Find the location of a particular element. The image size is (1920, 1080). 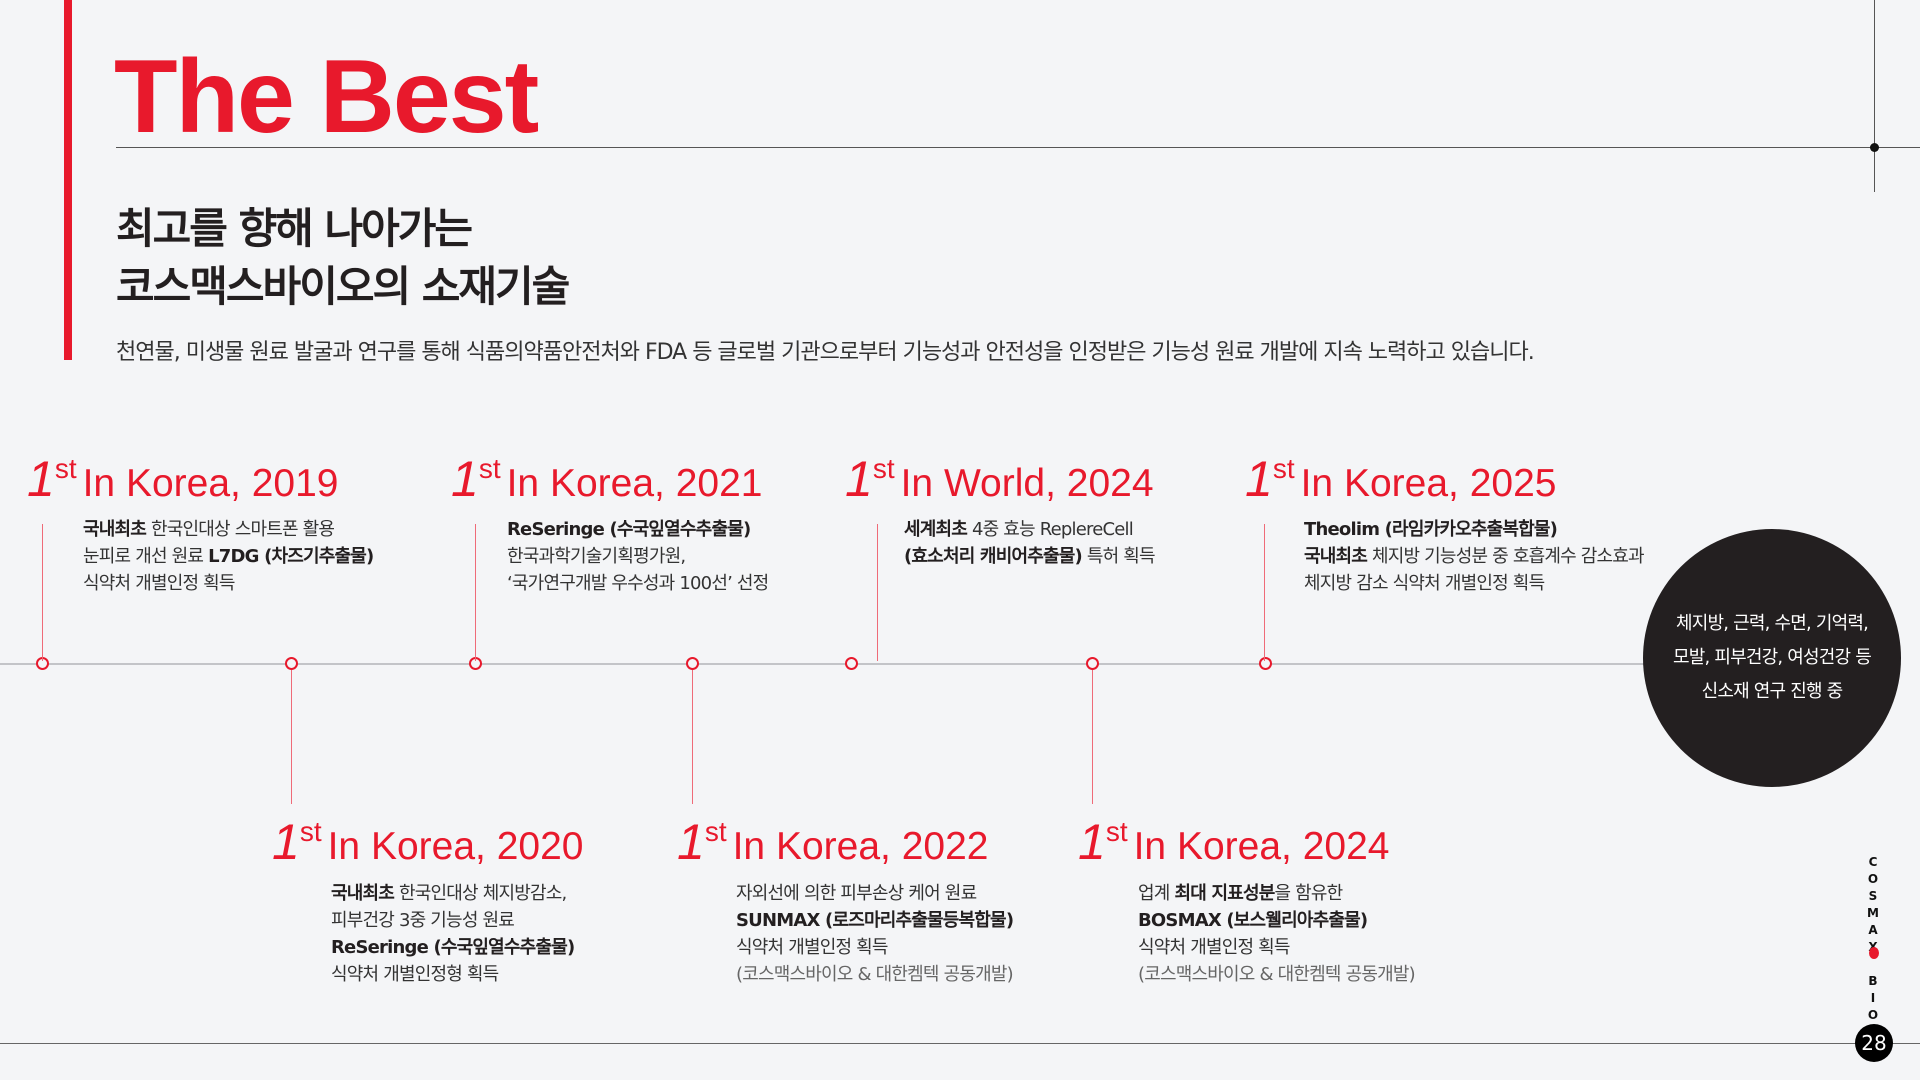

text: 식약처 개별인정형 획득 is located at coordinates (415, 974).